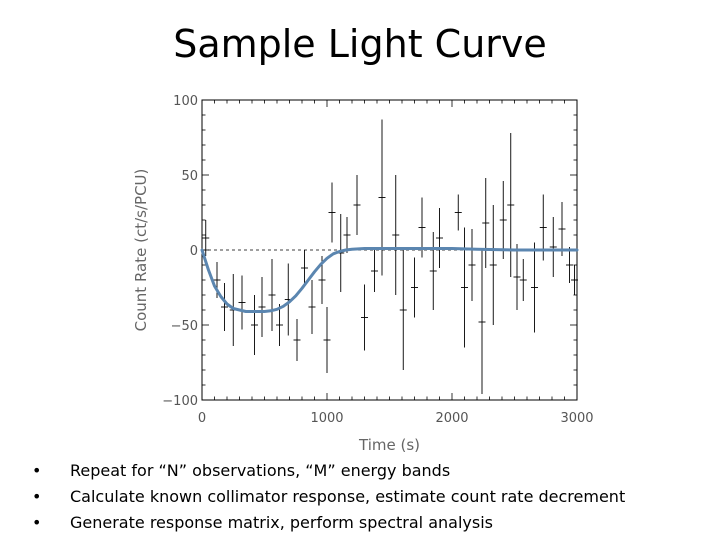 Image resolution: width=720 pixels, height=540 pixels. I want to click on y-tick-label: 100, so click(185, 101).